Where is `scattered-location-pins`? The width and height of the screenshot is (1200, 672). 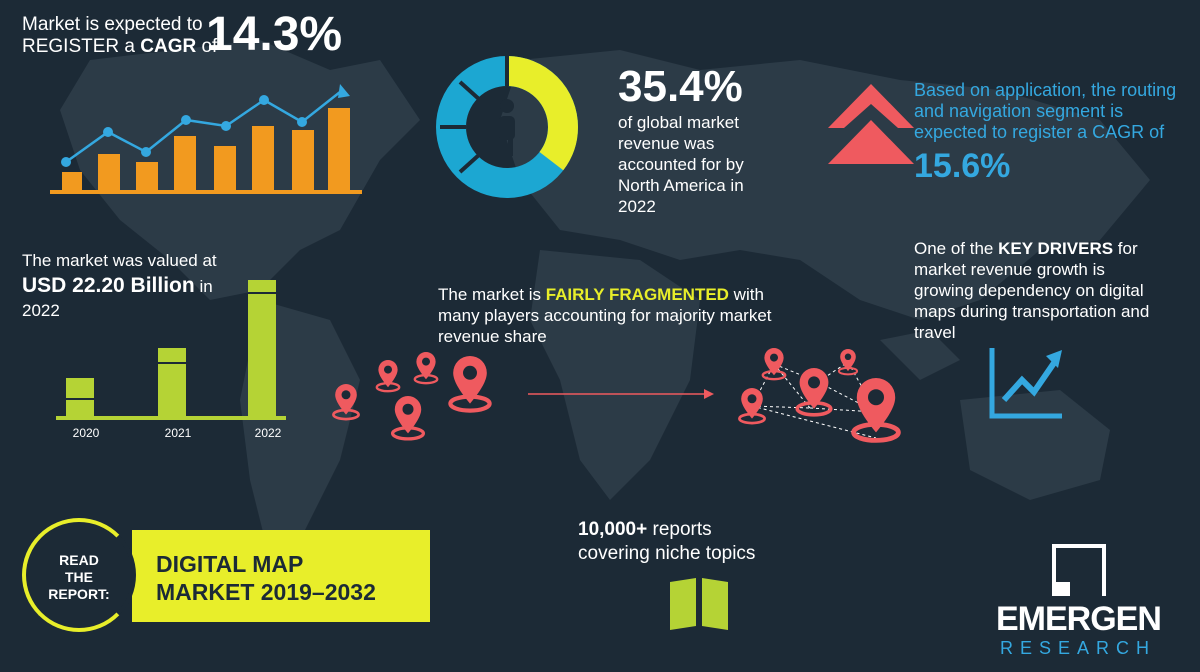 scattered-location-pins is located at coordinates (419, 396).